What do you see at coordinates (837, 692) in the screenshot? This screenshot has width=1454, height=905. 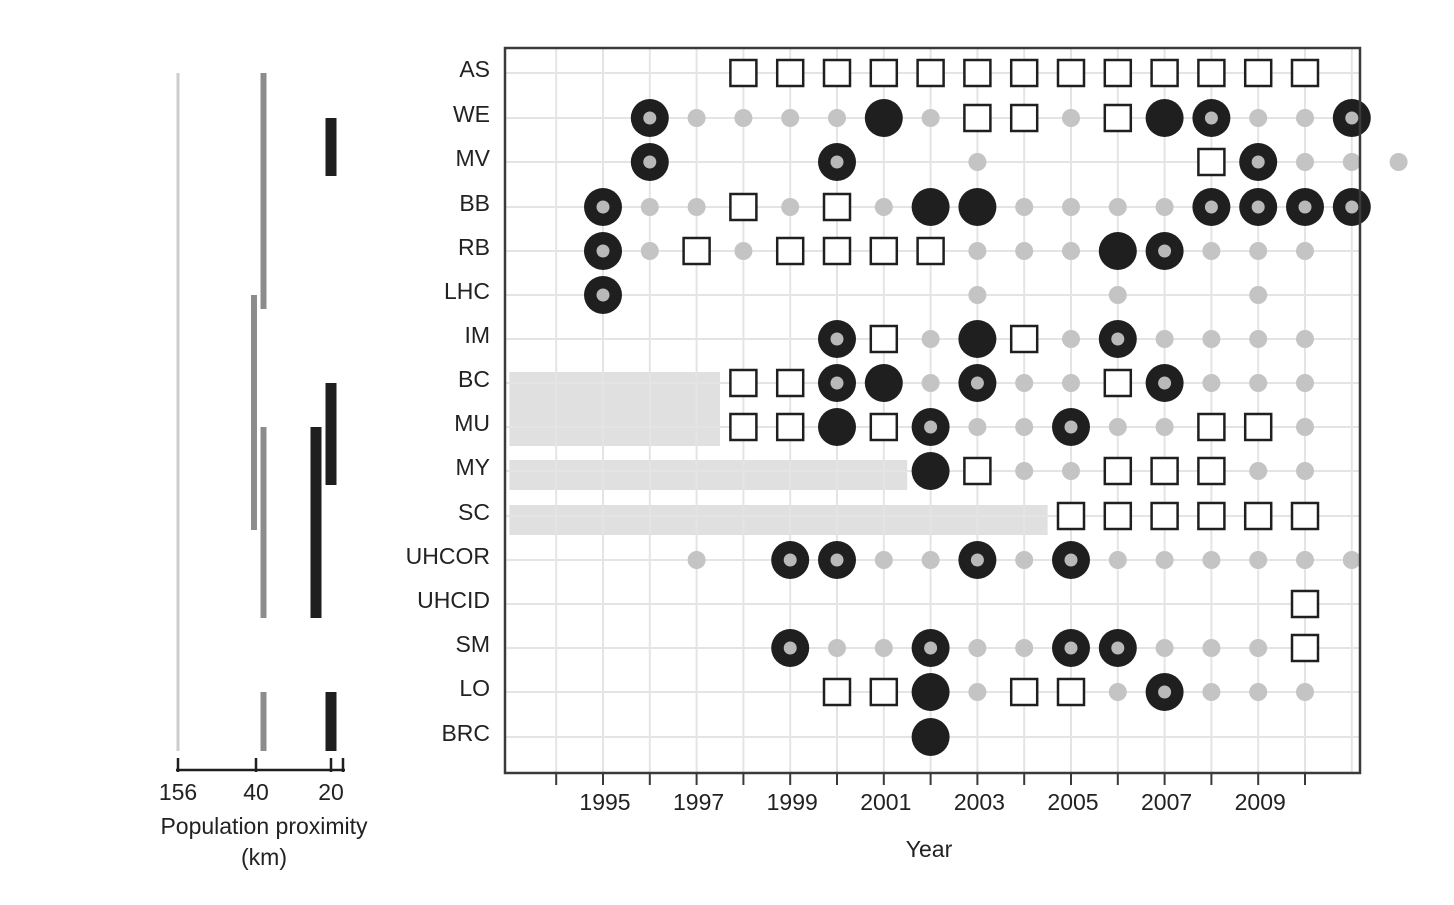 I see `mark-LO-2000-square` at bounding box center [837, 692].